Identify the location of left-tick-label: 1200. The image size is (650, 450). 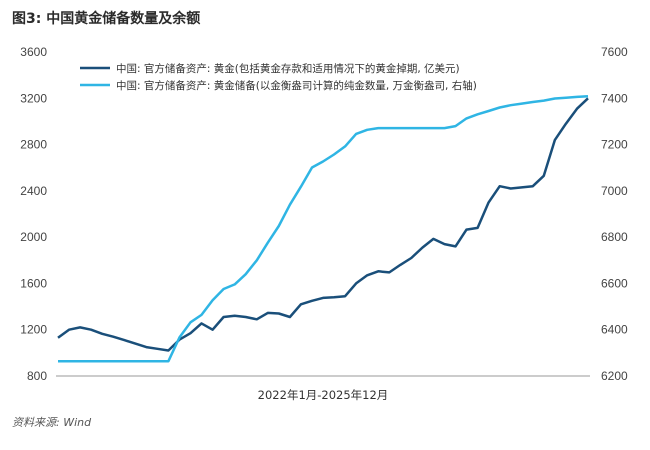
(33, 330).